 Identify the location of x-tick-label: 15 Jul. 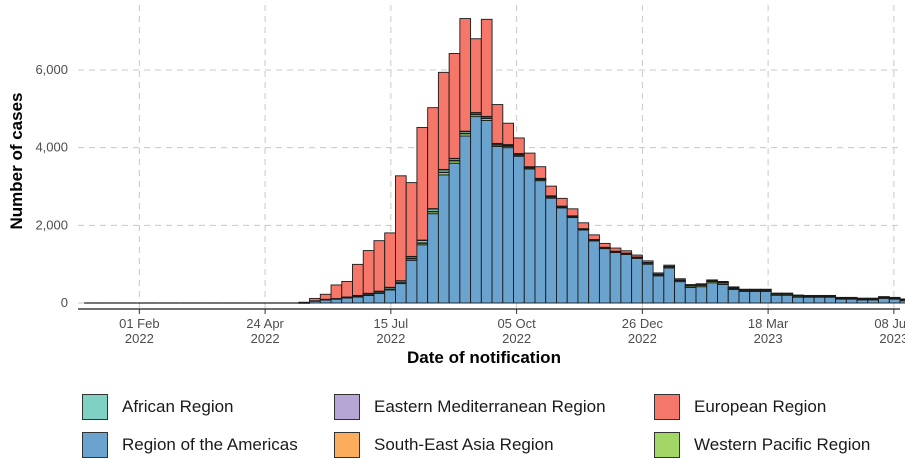
(390, 323).